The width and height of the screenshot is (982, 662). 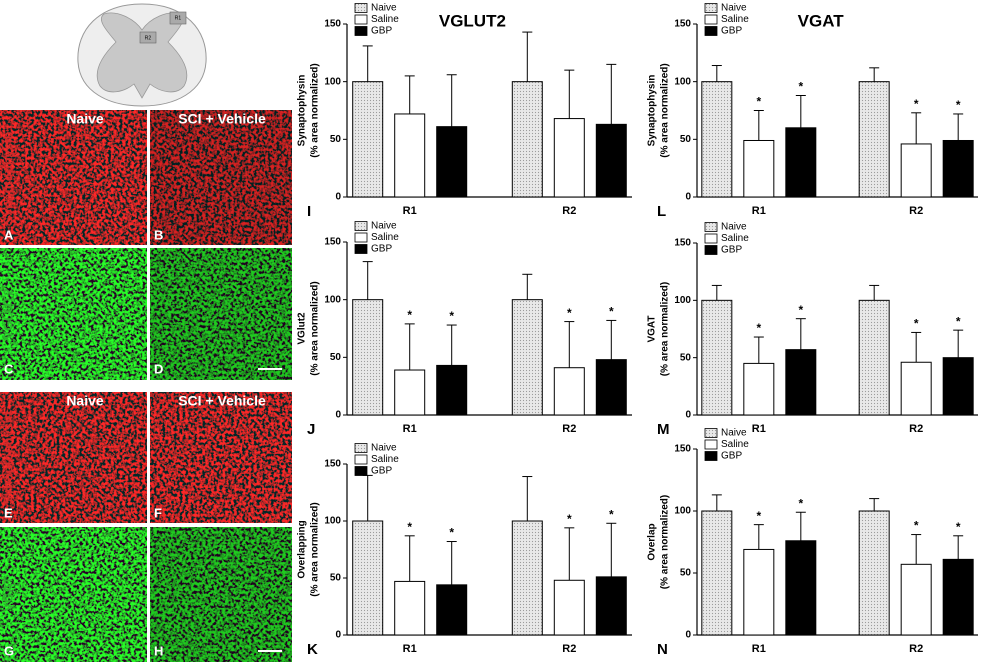 I want to click on y-axis-label: Overlapping, so click(x=302, y=549).